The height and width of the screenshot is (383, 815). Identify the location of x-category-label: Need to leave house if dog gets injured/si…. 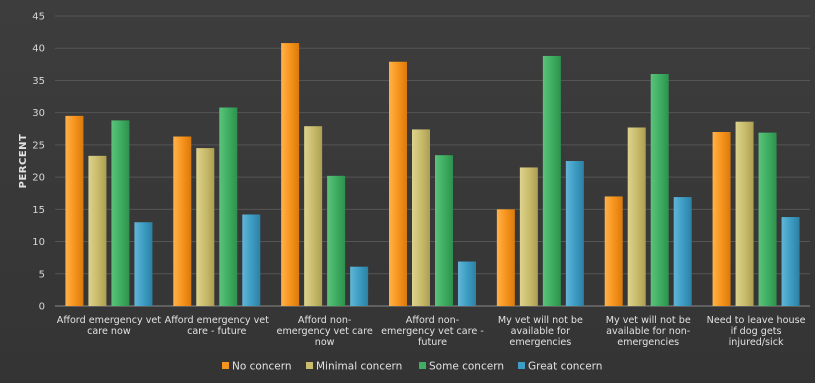
(756, 331).